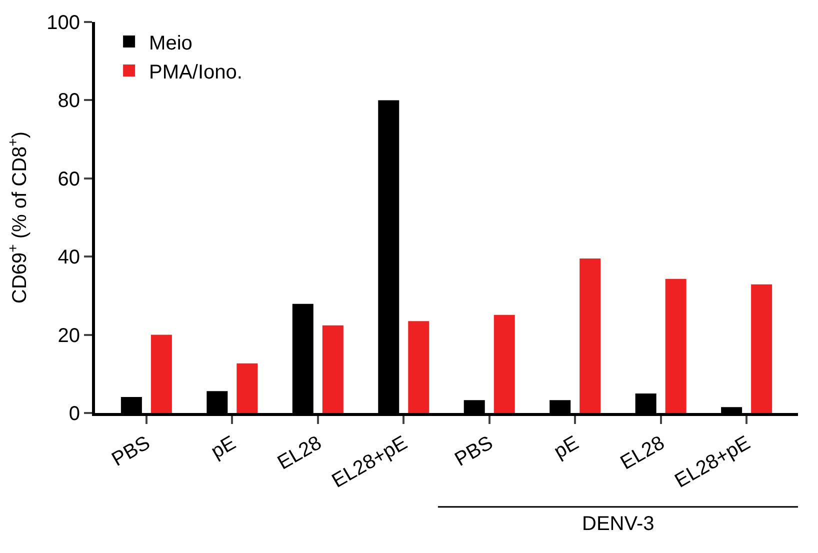 Image resolution: width=818 pixels, height=553 pixels. What do you see at coordinates (69, 335) in the screenshot?
I see `y-tick-label: 20` at bounding box center [69, 335].